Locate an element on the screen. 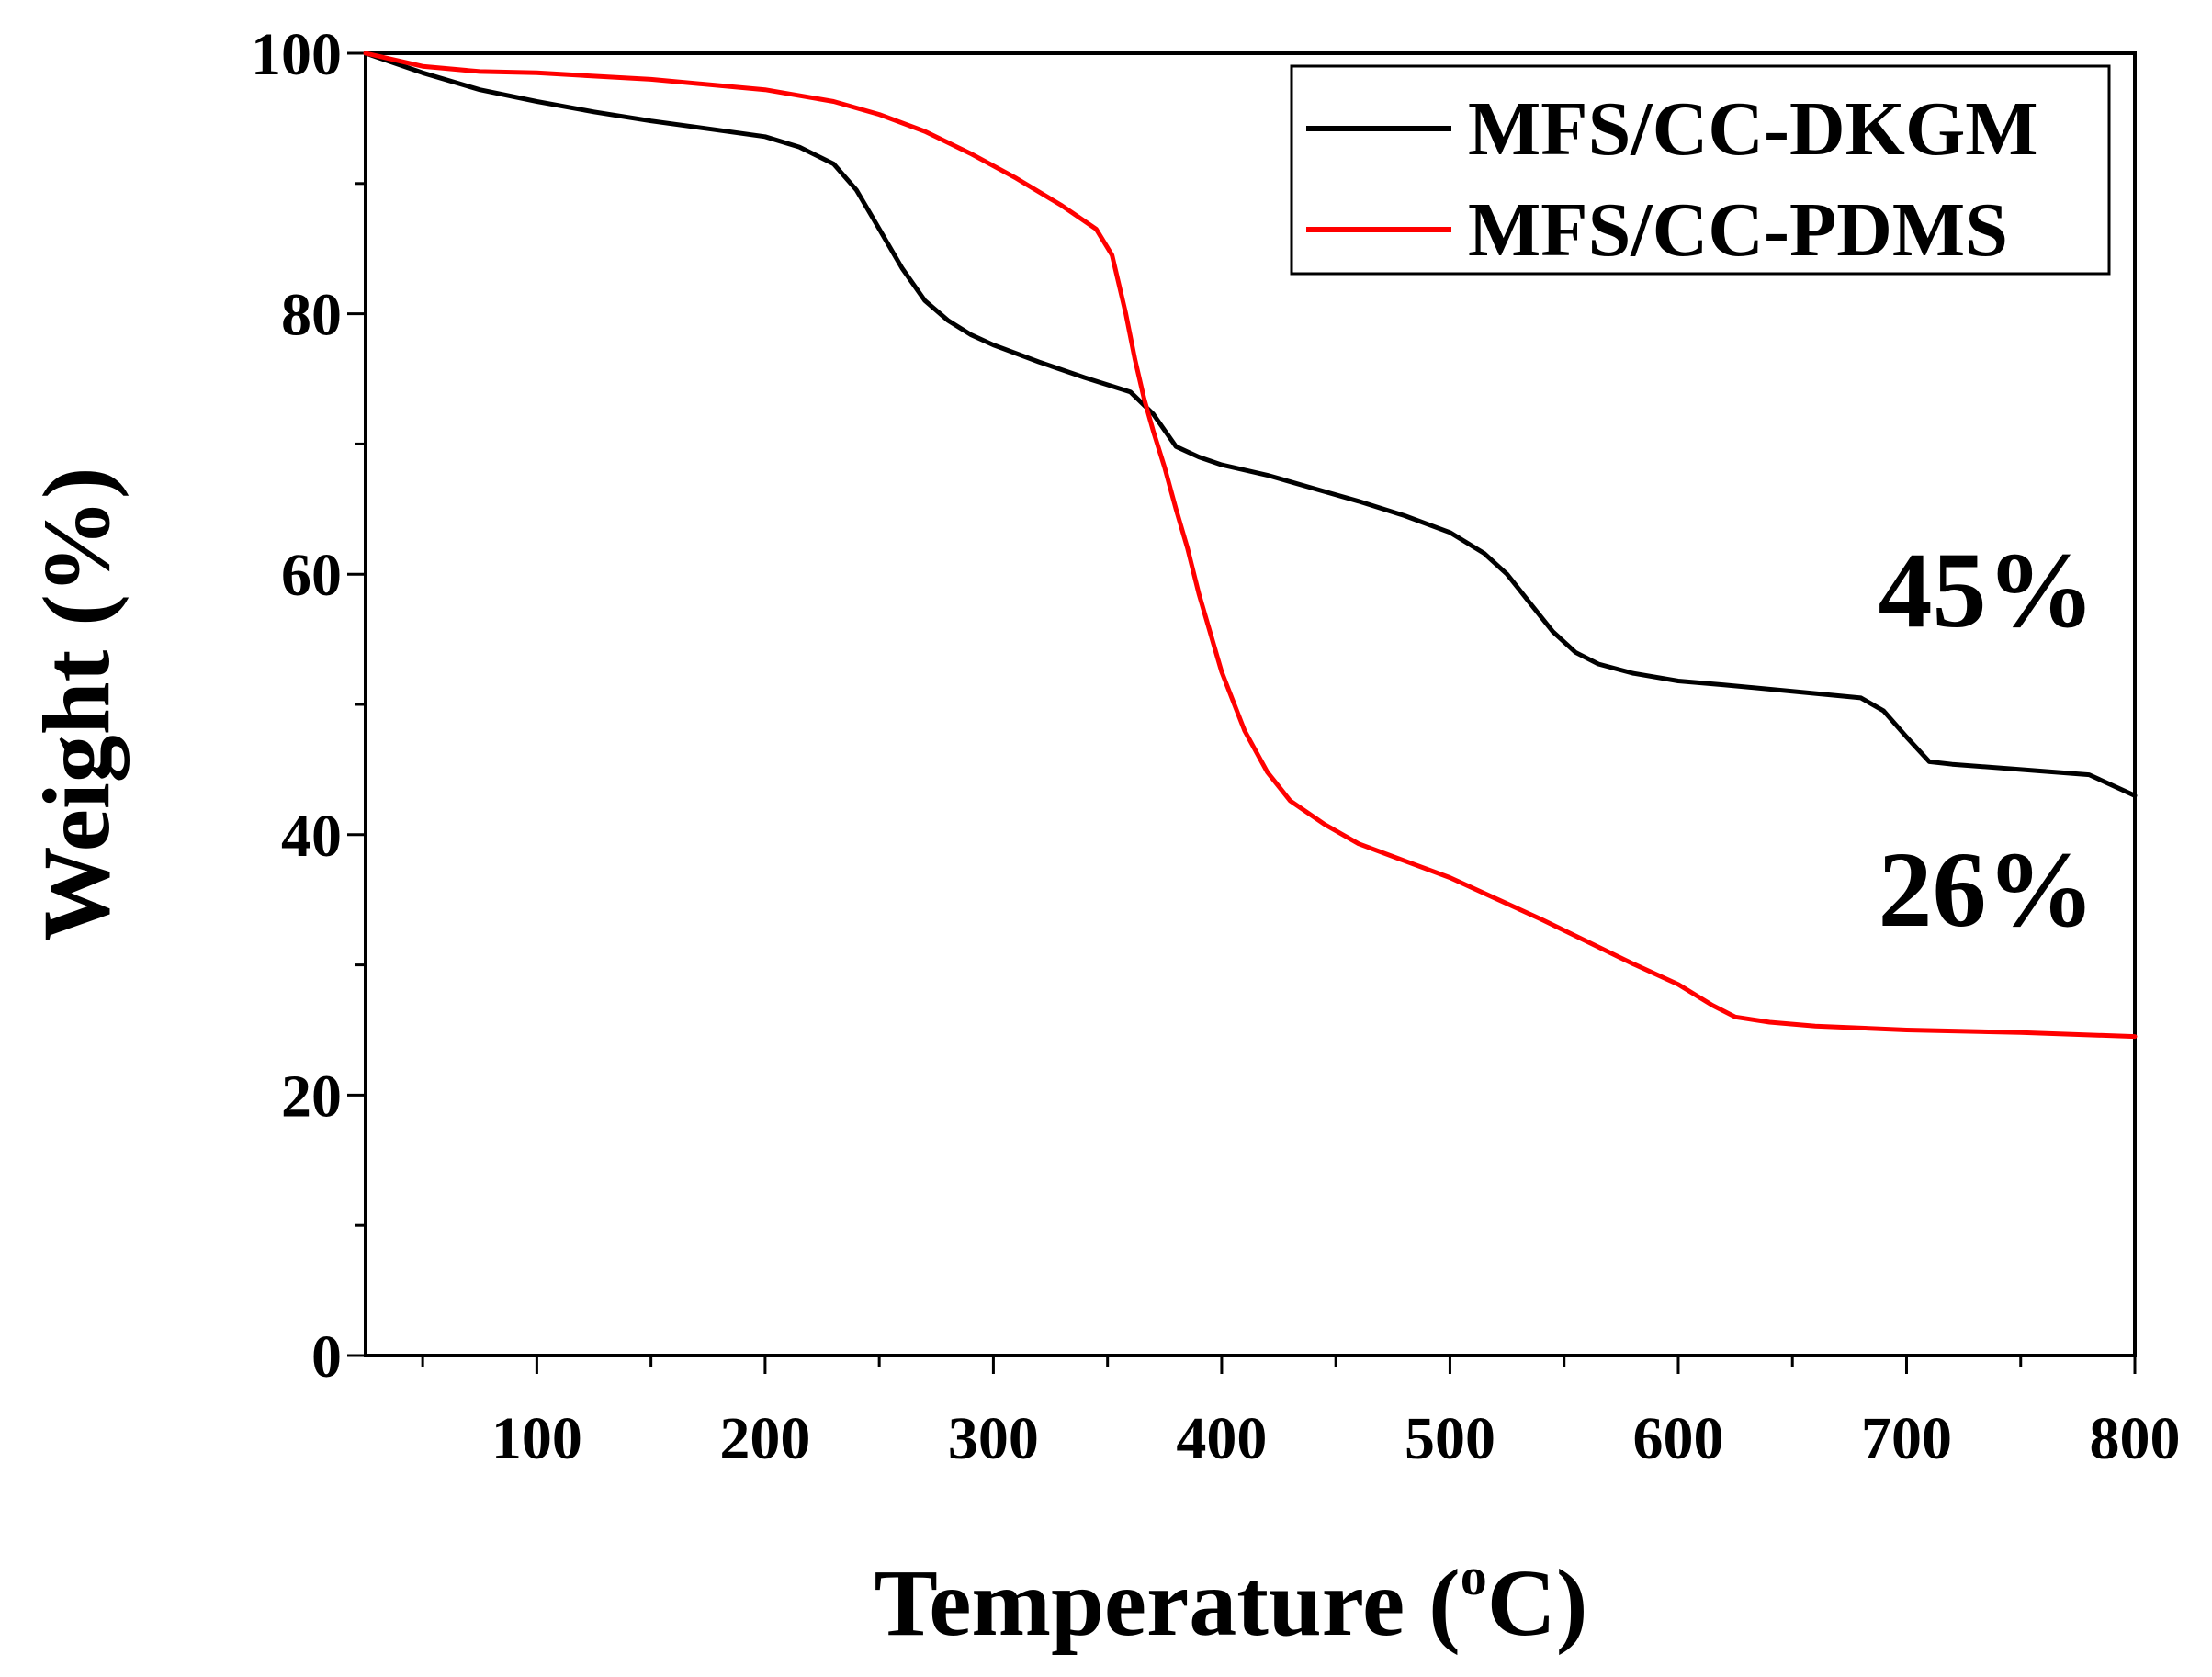  x-tick-label: 100 is located at coordinates (536, 1438).